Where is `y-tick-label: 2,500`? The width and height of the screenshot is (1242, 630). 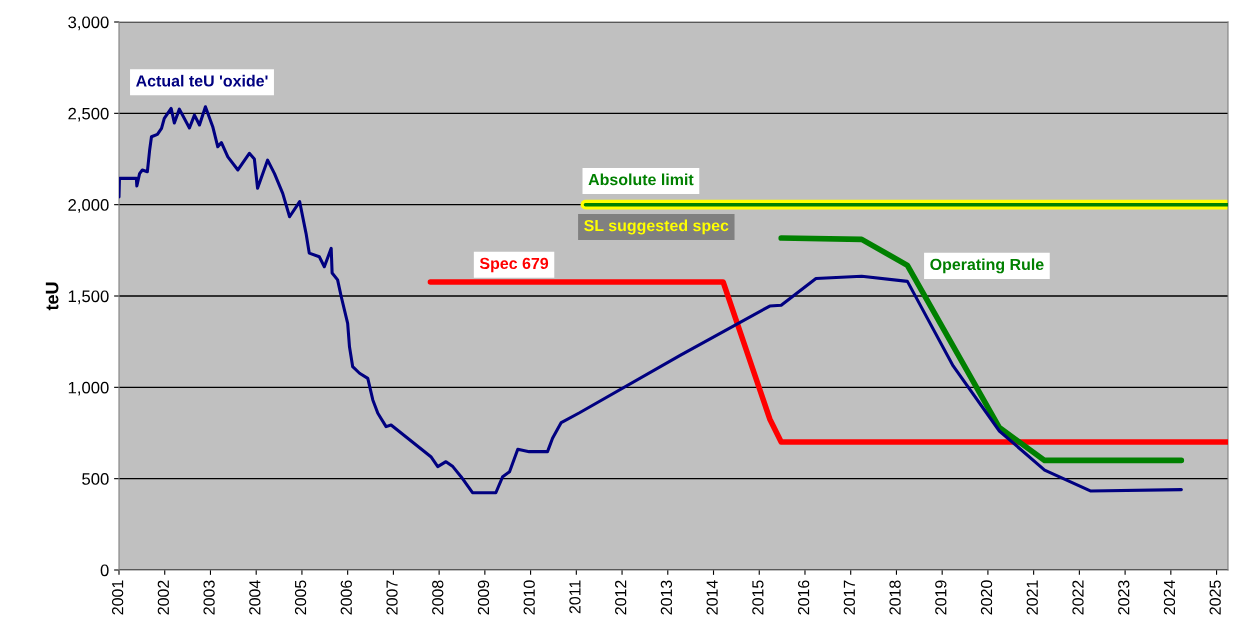
y-tick-label: 2,500 is located at coordinates (88, 114).